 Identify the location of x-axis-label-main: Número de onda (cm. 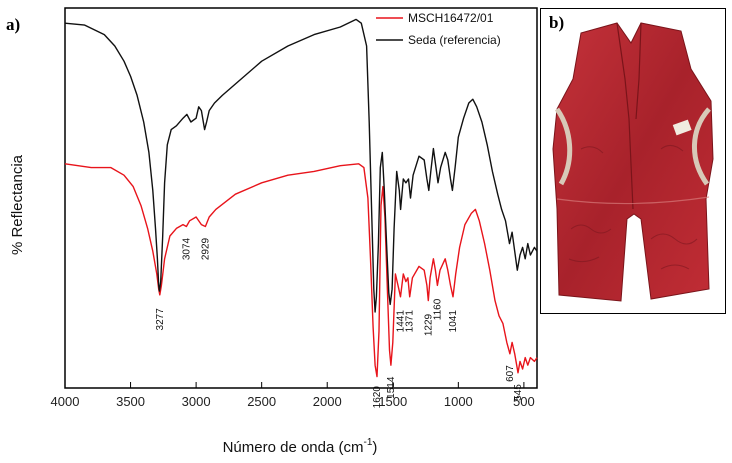
(293, 447).